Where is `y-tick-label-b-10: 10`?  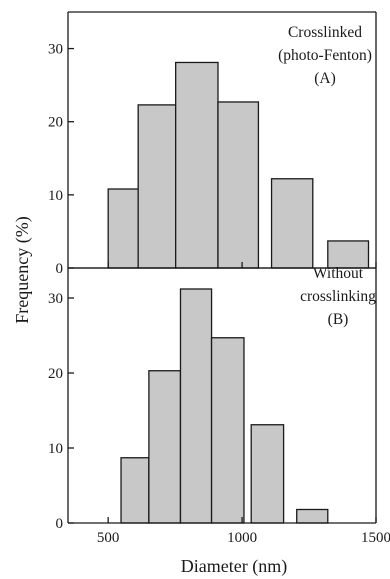
y-tick-label-b-10: 10 is located at coordinates (55, 449).